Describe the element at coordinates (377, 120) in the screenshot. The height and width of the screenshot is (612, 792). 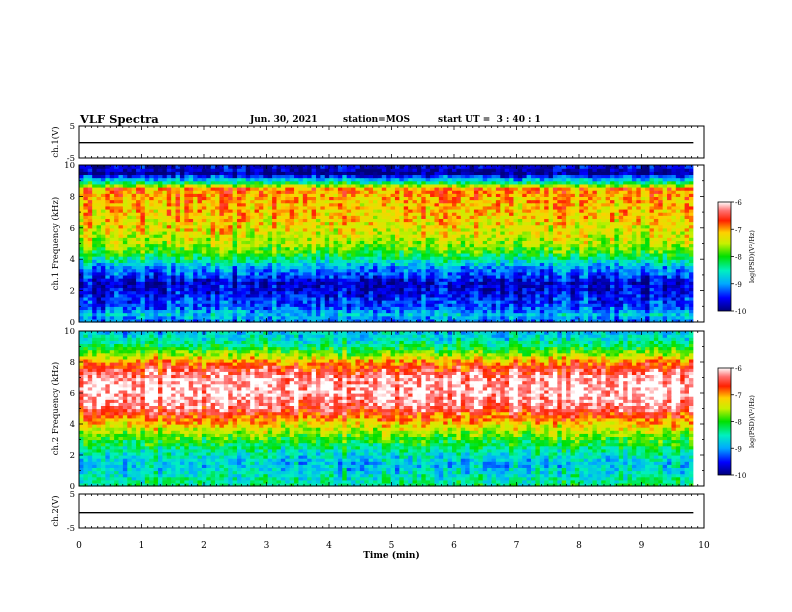
I see `station-label: station=MOS` at that location.